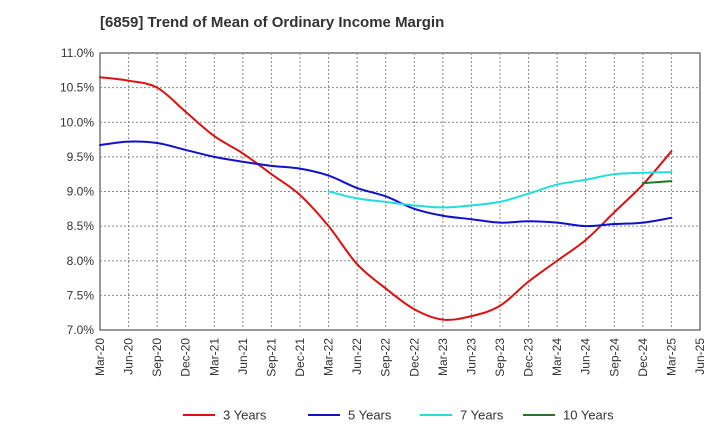 The width and height of the screenshot is (720, 440). I want to click on legend: 3 Years 5 Years 7 Years 10 Years, so click(398, 415).